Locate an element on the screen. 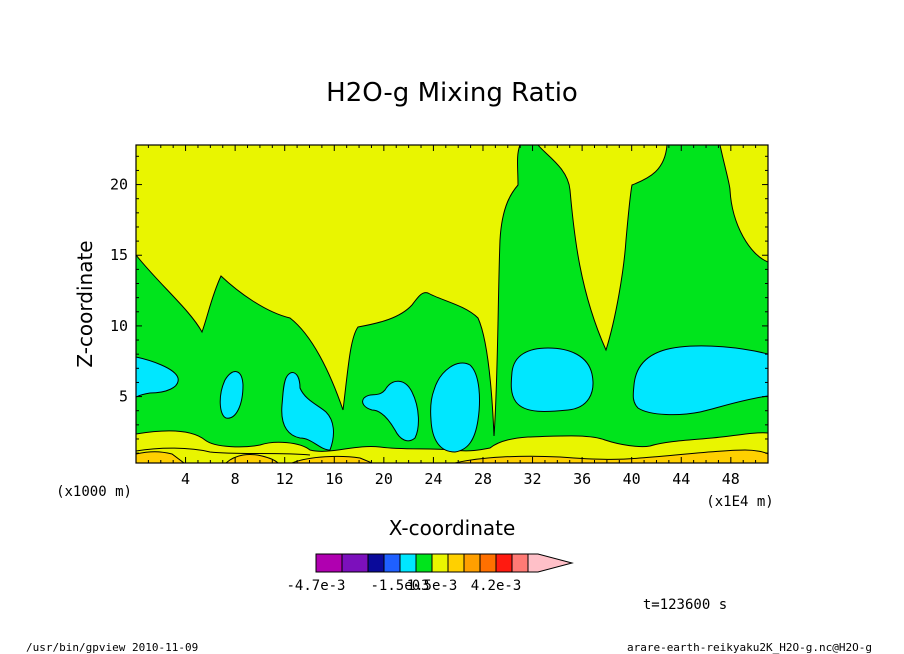  x-tick-label: 8 is located at coordinates (235, 479).